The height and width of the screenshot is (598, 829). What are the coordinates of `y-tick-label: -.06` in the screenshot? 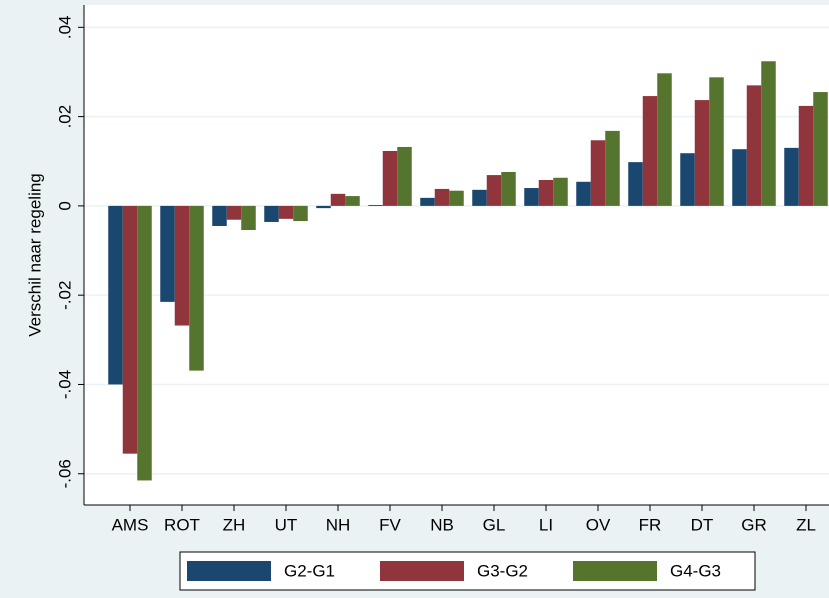 It's located at (64, 473).